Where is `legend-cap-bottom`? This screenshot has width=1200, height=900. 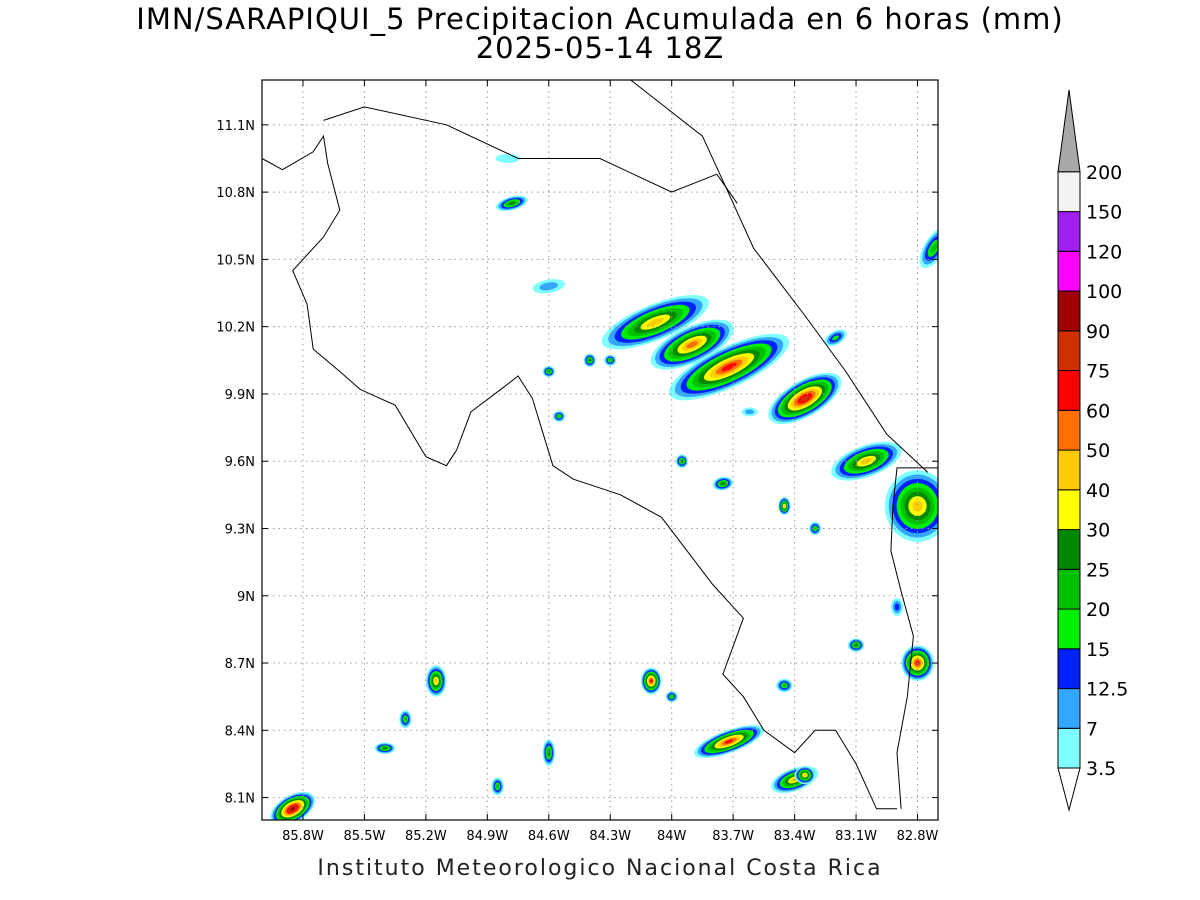
legend-cap-bottom is located at coordinates (1069, 789).